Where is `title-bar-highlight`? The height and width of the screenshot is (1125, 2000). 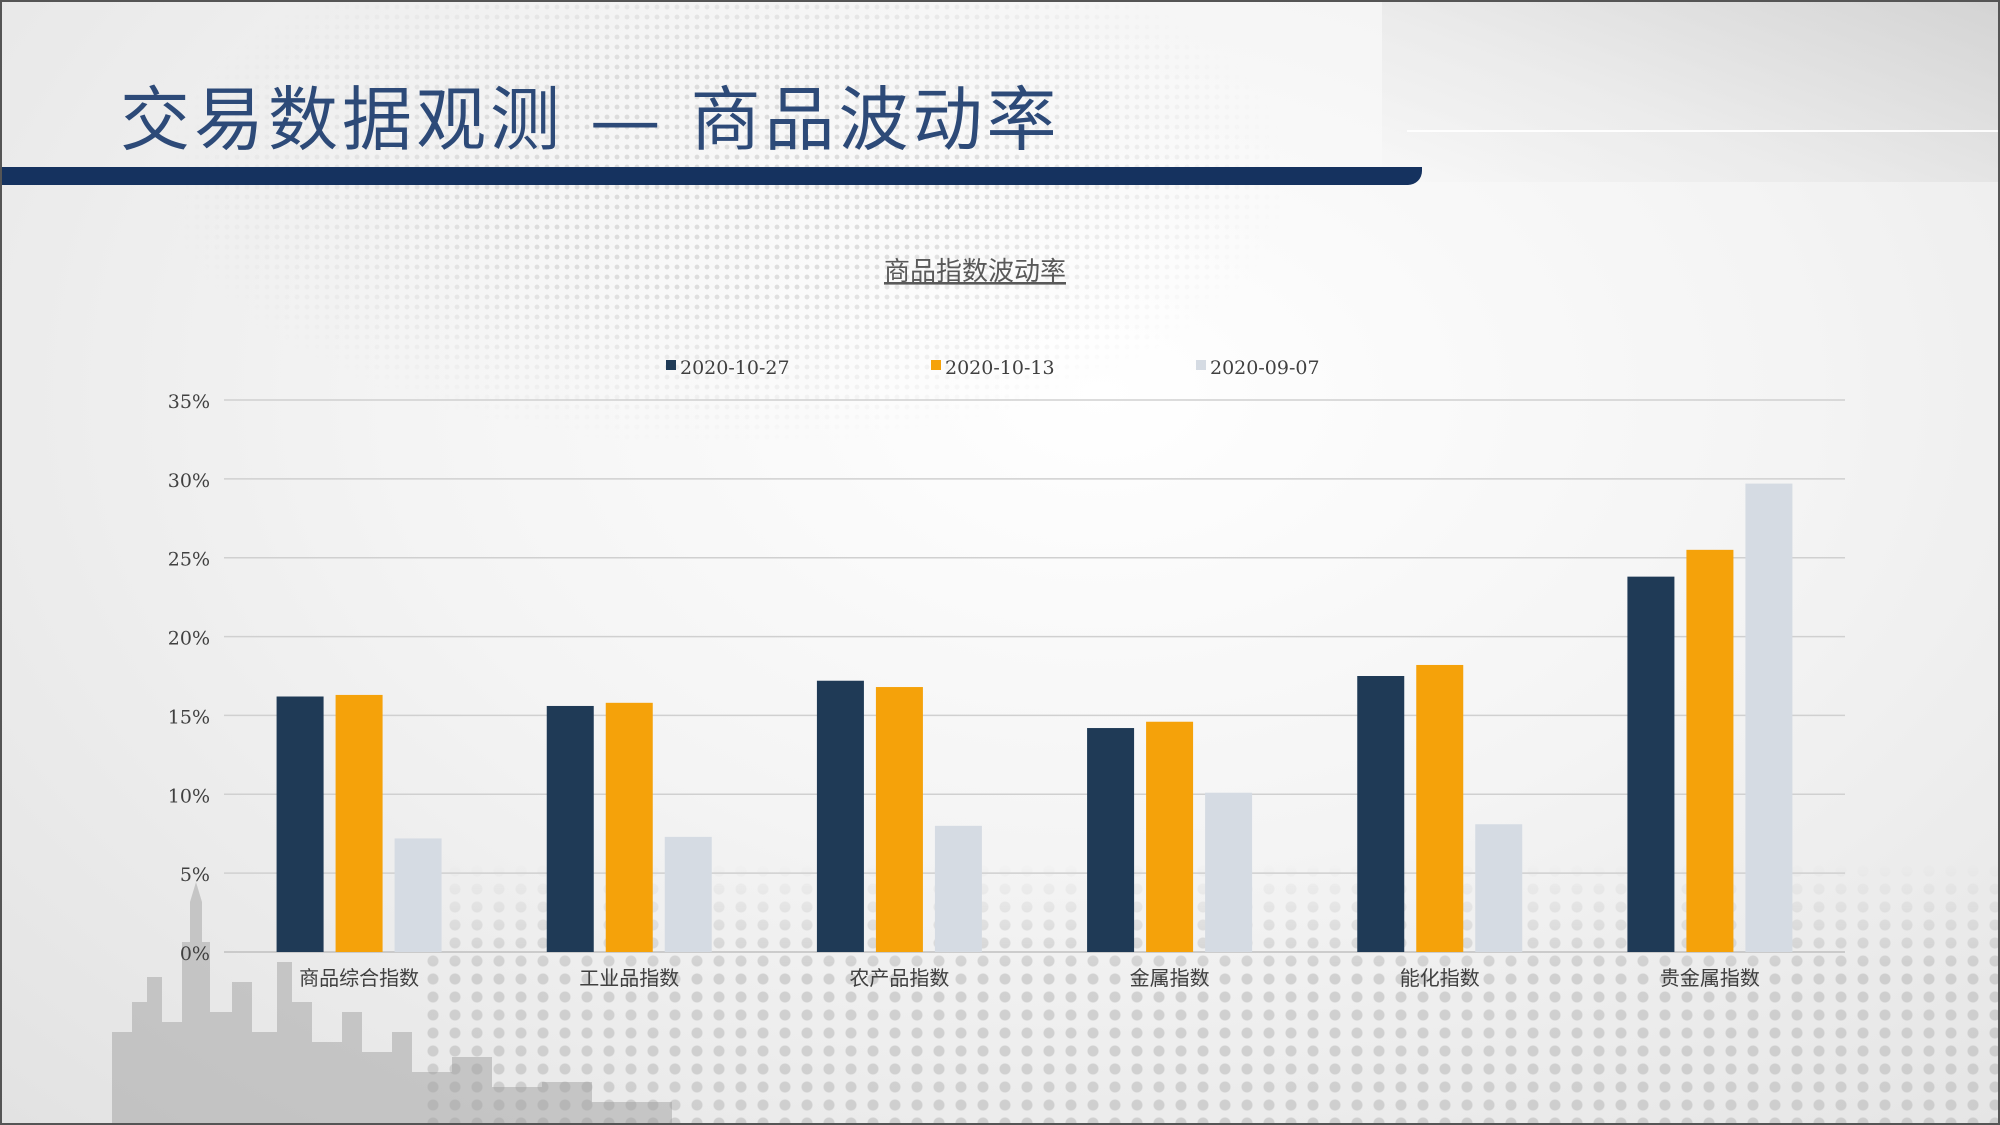 title-bar-highlight is located at coordinates (1702, 153).